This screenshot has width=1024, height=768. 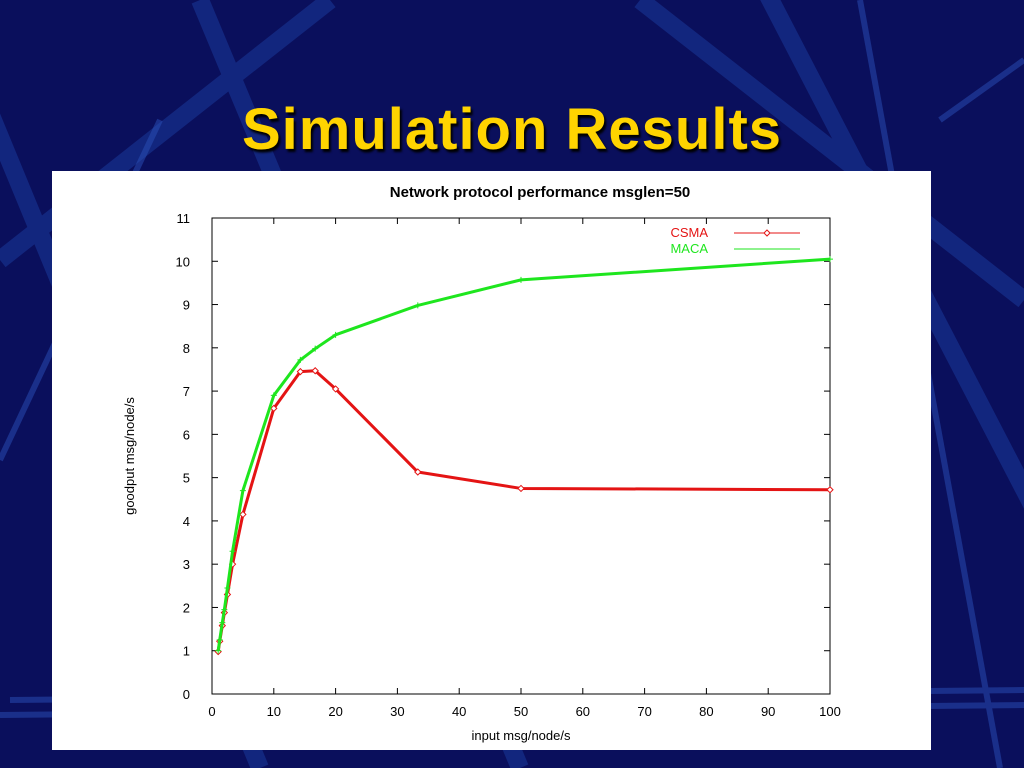 I want to click on y-tick-label: 5, so click(x=186, y=478).